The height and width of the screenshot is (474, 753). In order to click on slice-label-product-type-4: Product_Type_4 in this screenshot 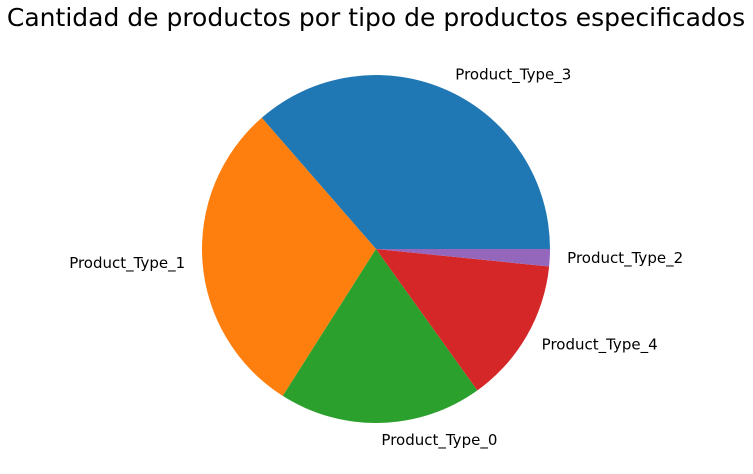, I will do `click(600, 344)`.